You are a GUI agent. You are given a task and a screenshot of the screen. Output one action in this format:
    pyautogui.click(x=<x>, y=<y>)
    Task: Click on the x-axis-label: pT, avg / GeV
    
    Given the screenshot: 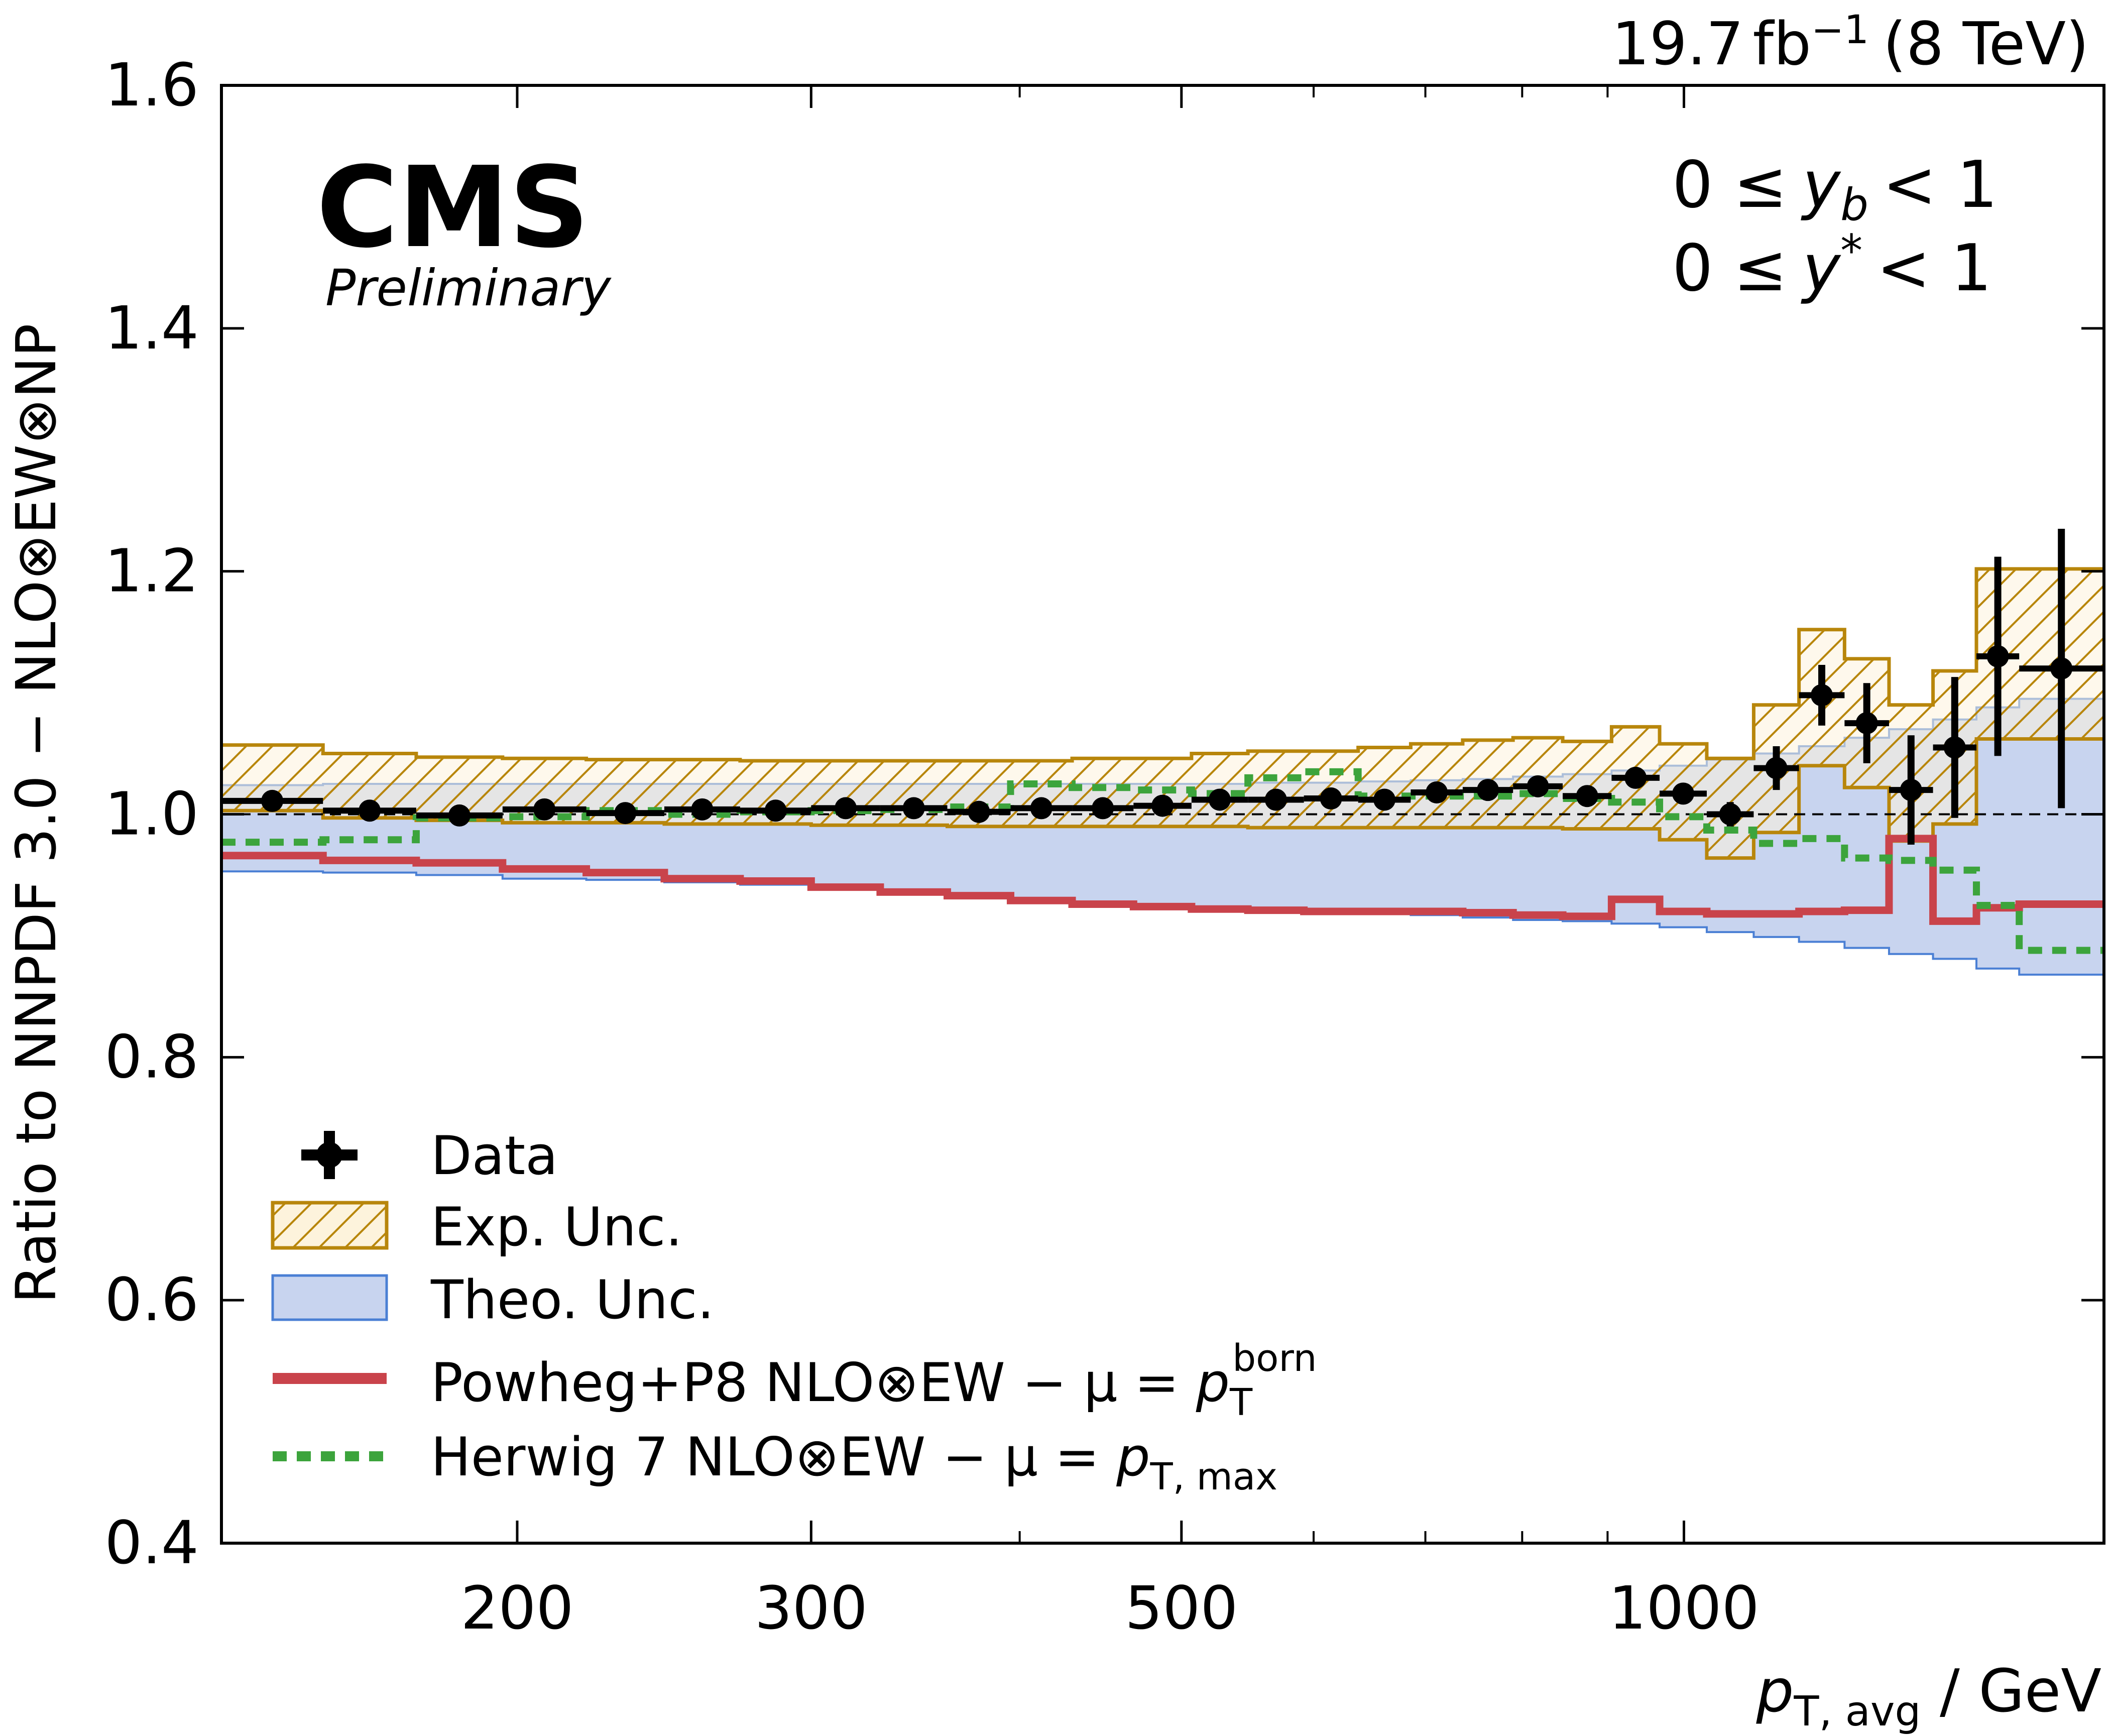 What is the action you would take?
    pyautogui.click(x=1928, y=1695)
    